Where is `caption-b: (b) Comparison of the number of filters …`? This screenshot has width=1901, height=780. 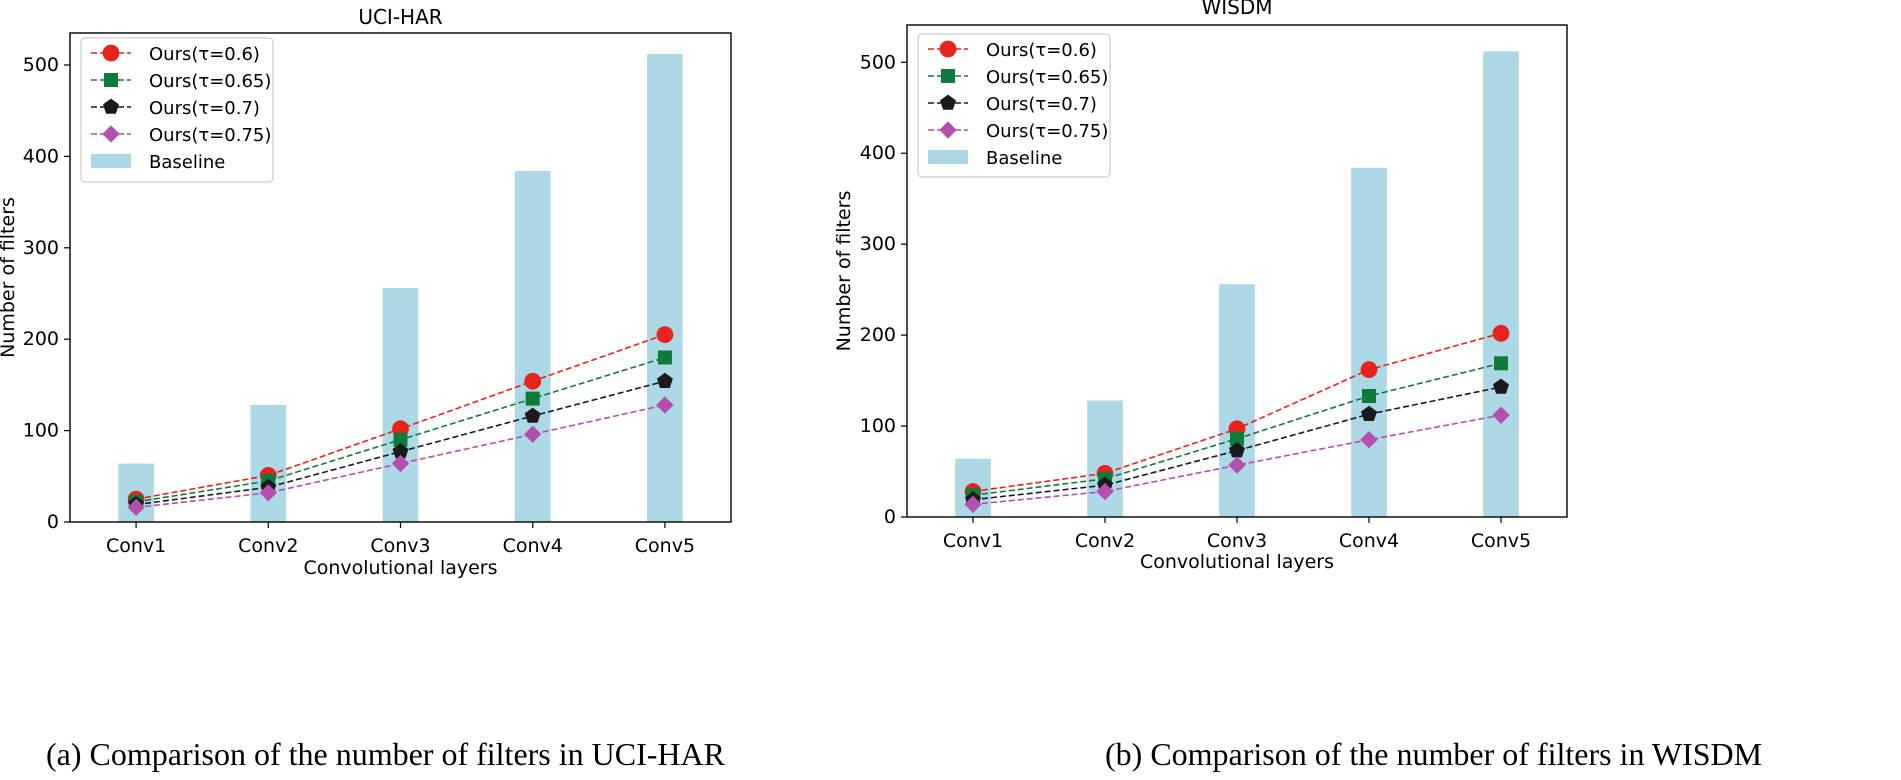 caption-b: (b) Comparison of the number of filters … is located at coordinates (1434, 754).